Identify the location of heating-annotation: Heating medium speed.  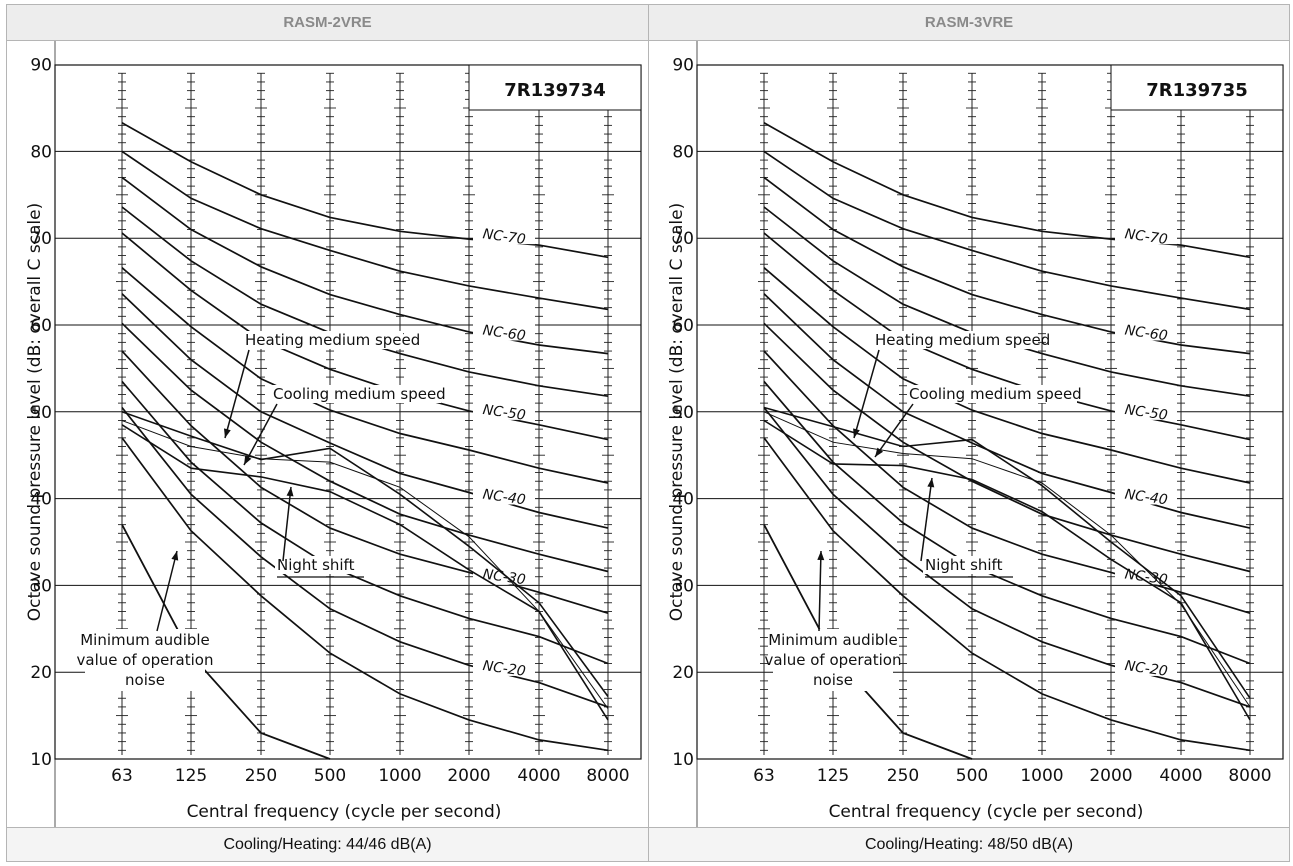
(962, 340).